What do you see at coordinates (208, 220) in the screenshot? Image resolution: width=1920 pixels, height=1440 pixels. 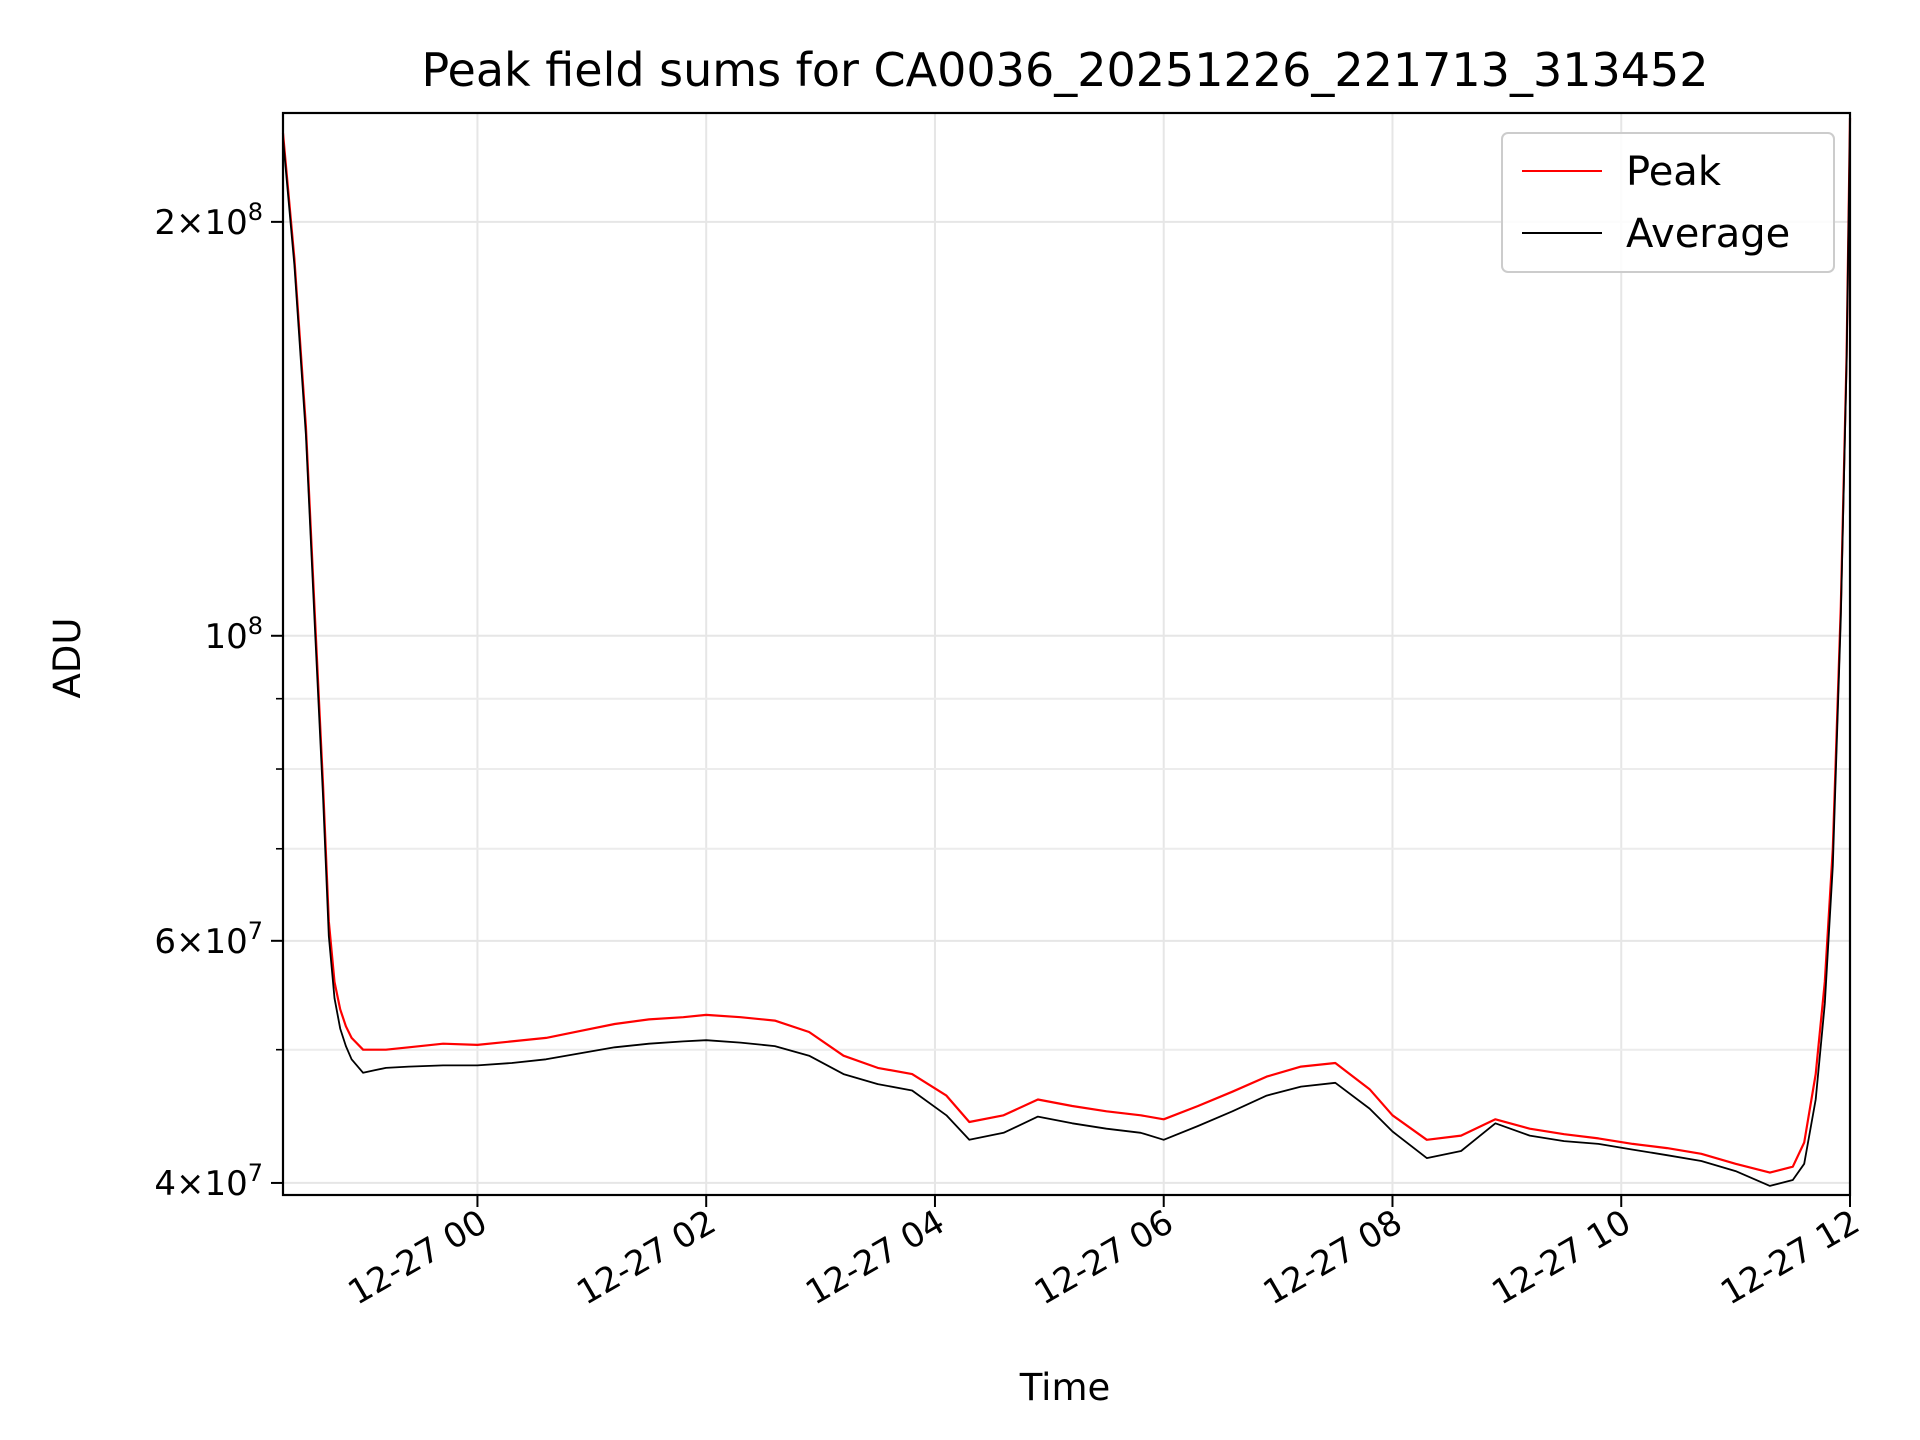 I see `y-tick-label: 2×108` at bounding box center [208, 220].